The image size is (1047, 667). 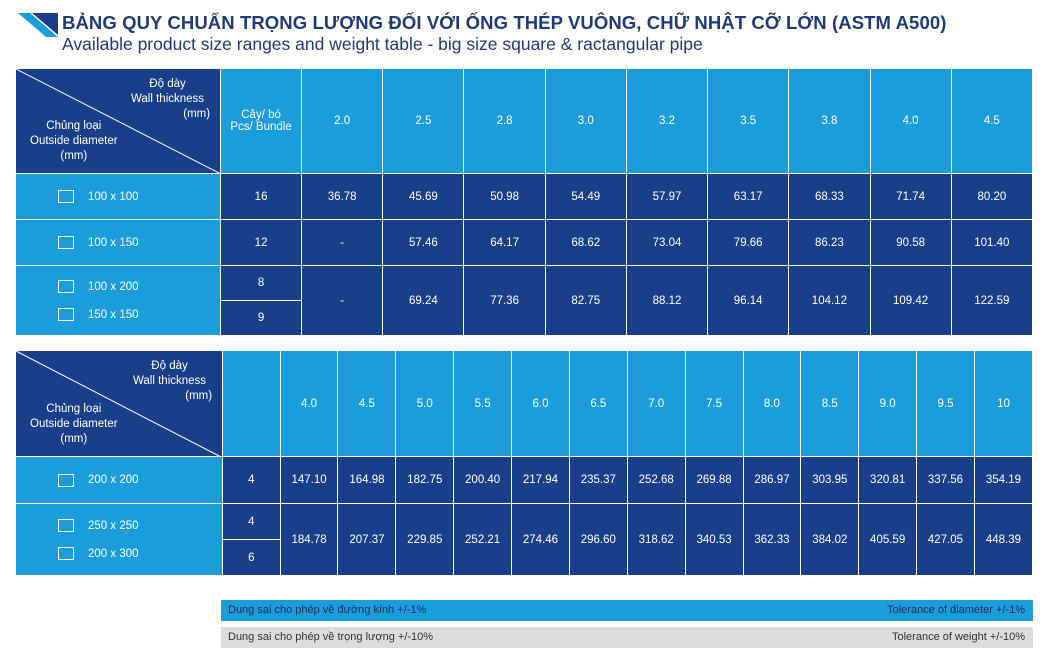 What do you see at coordinates (262, 283) in the screenshot?
I see `bundle-cell: 8` at bounding box center [262, 283].